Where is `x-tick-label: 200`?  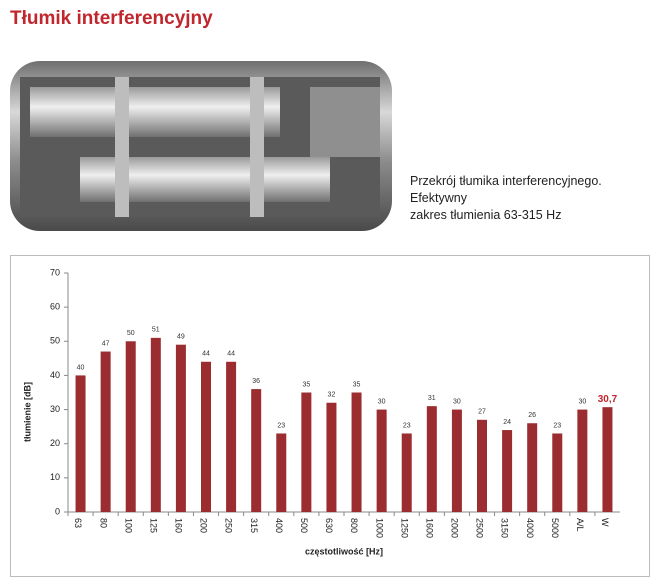
x-tick-label: 200 is located at coordinates (204, 525).